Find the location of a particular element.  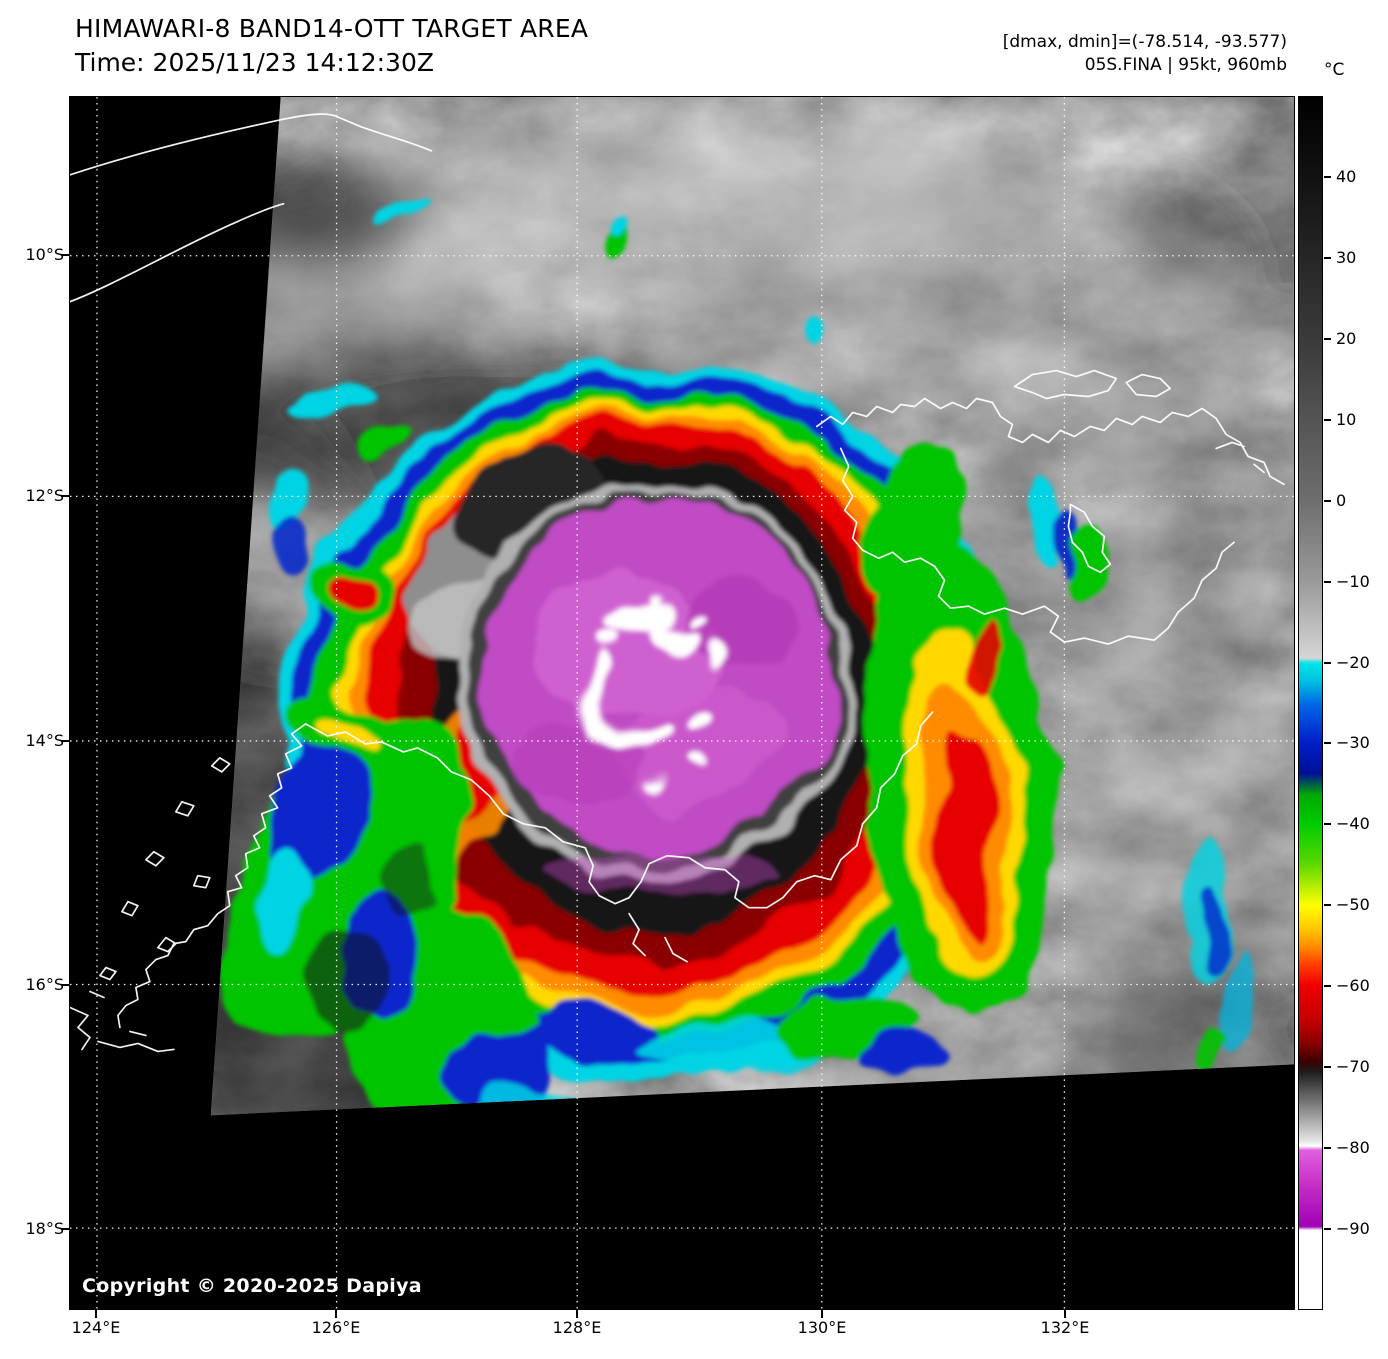

storm-info-readout: 05S.FINA | 95kt, 960mb is located at coordinates (1185, 65).